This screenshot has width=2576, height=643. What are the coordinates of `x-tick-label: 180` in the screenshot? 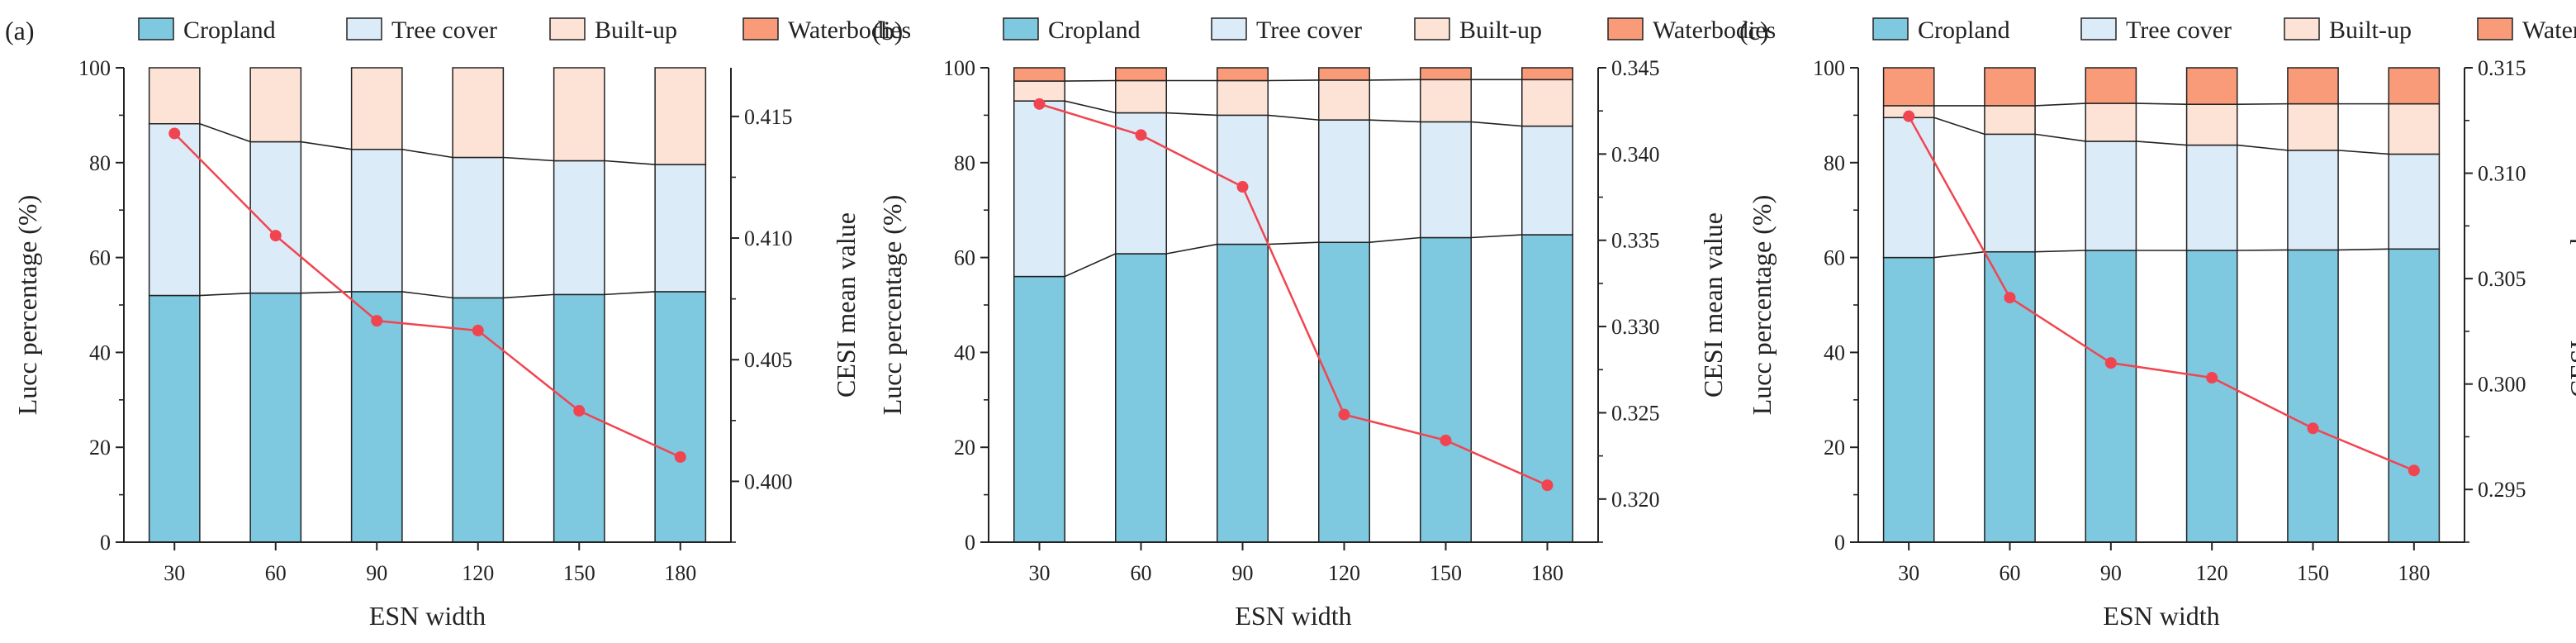 It's located at (680, 573).